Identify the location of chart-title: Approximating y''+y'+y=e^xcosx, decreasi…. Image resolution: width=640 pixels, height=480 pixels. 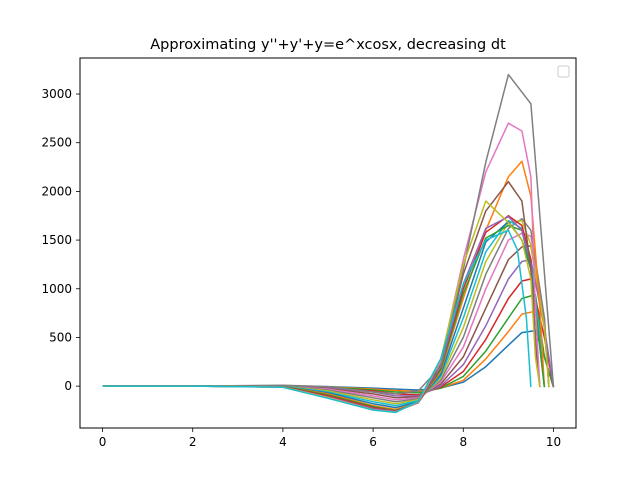
(328, 45).